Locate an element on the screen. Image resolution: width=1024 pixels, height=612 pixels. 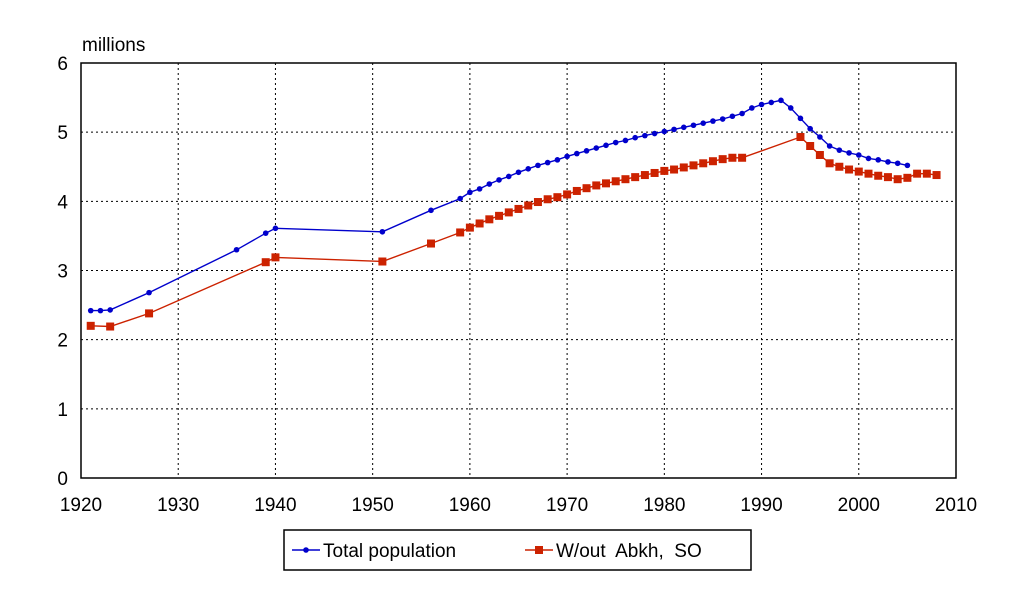
x-tick-label: 1940 is located at coordinates (275, 505).